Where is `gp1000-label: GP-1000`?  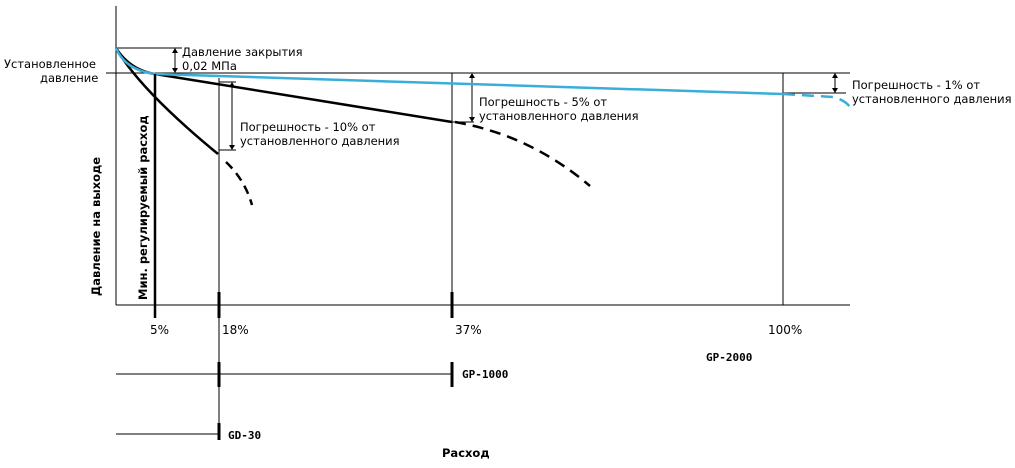
gp1000-label: GP-1000 is located at coordinates (485, 374).